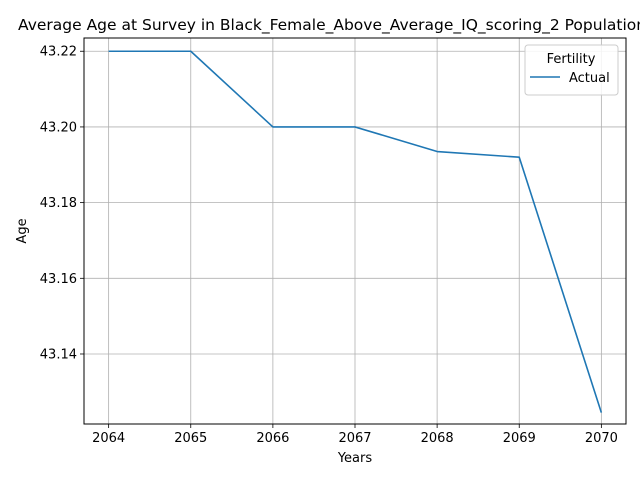 The image size is (640, 480). I want to click on x-tick-label: 2069, so click(519, 438).